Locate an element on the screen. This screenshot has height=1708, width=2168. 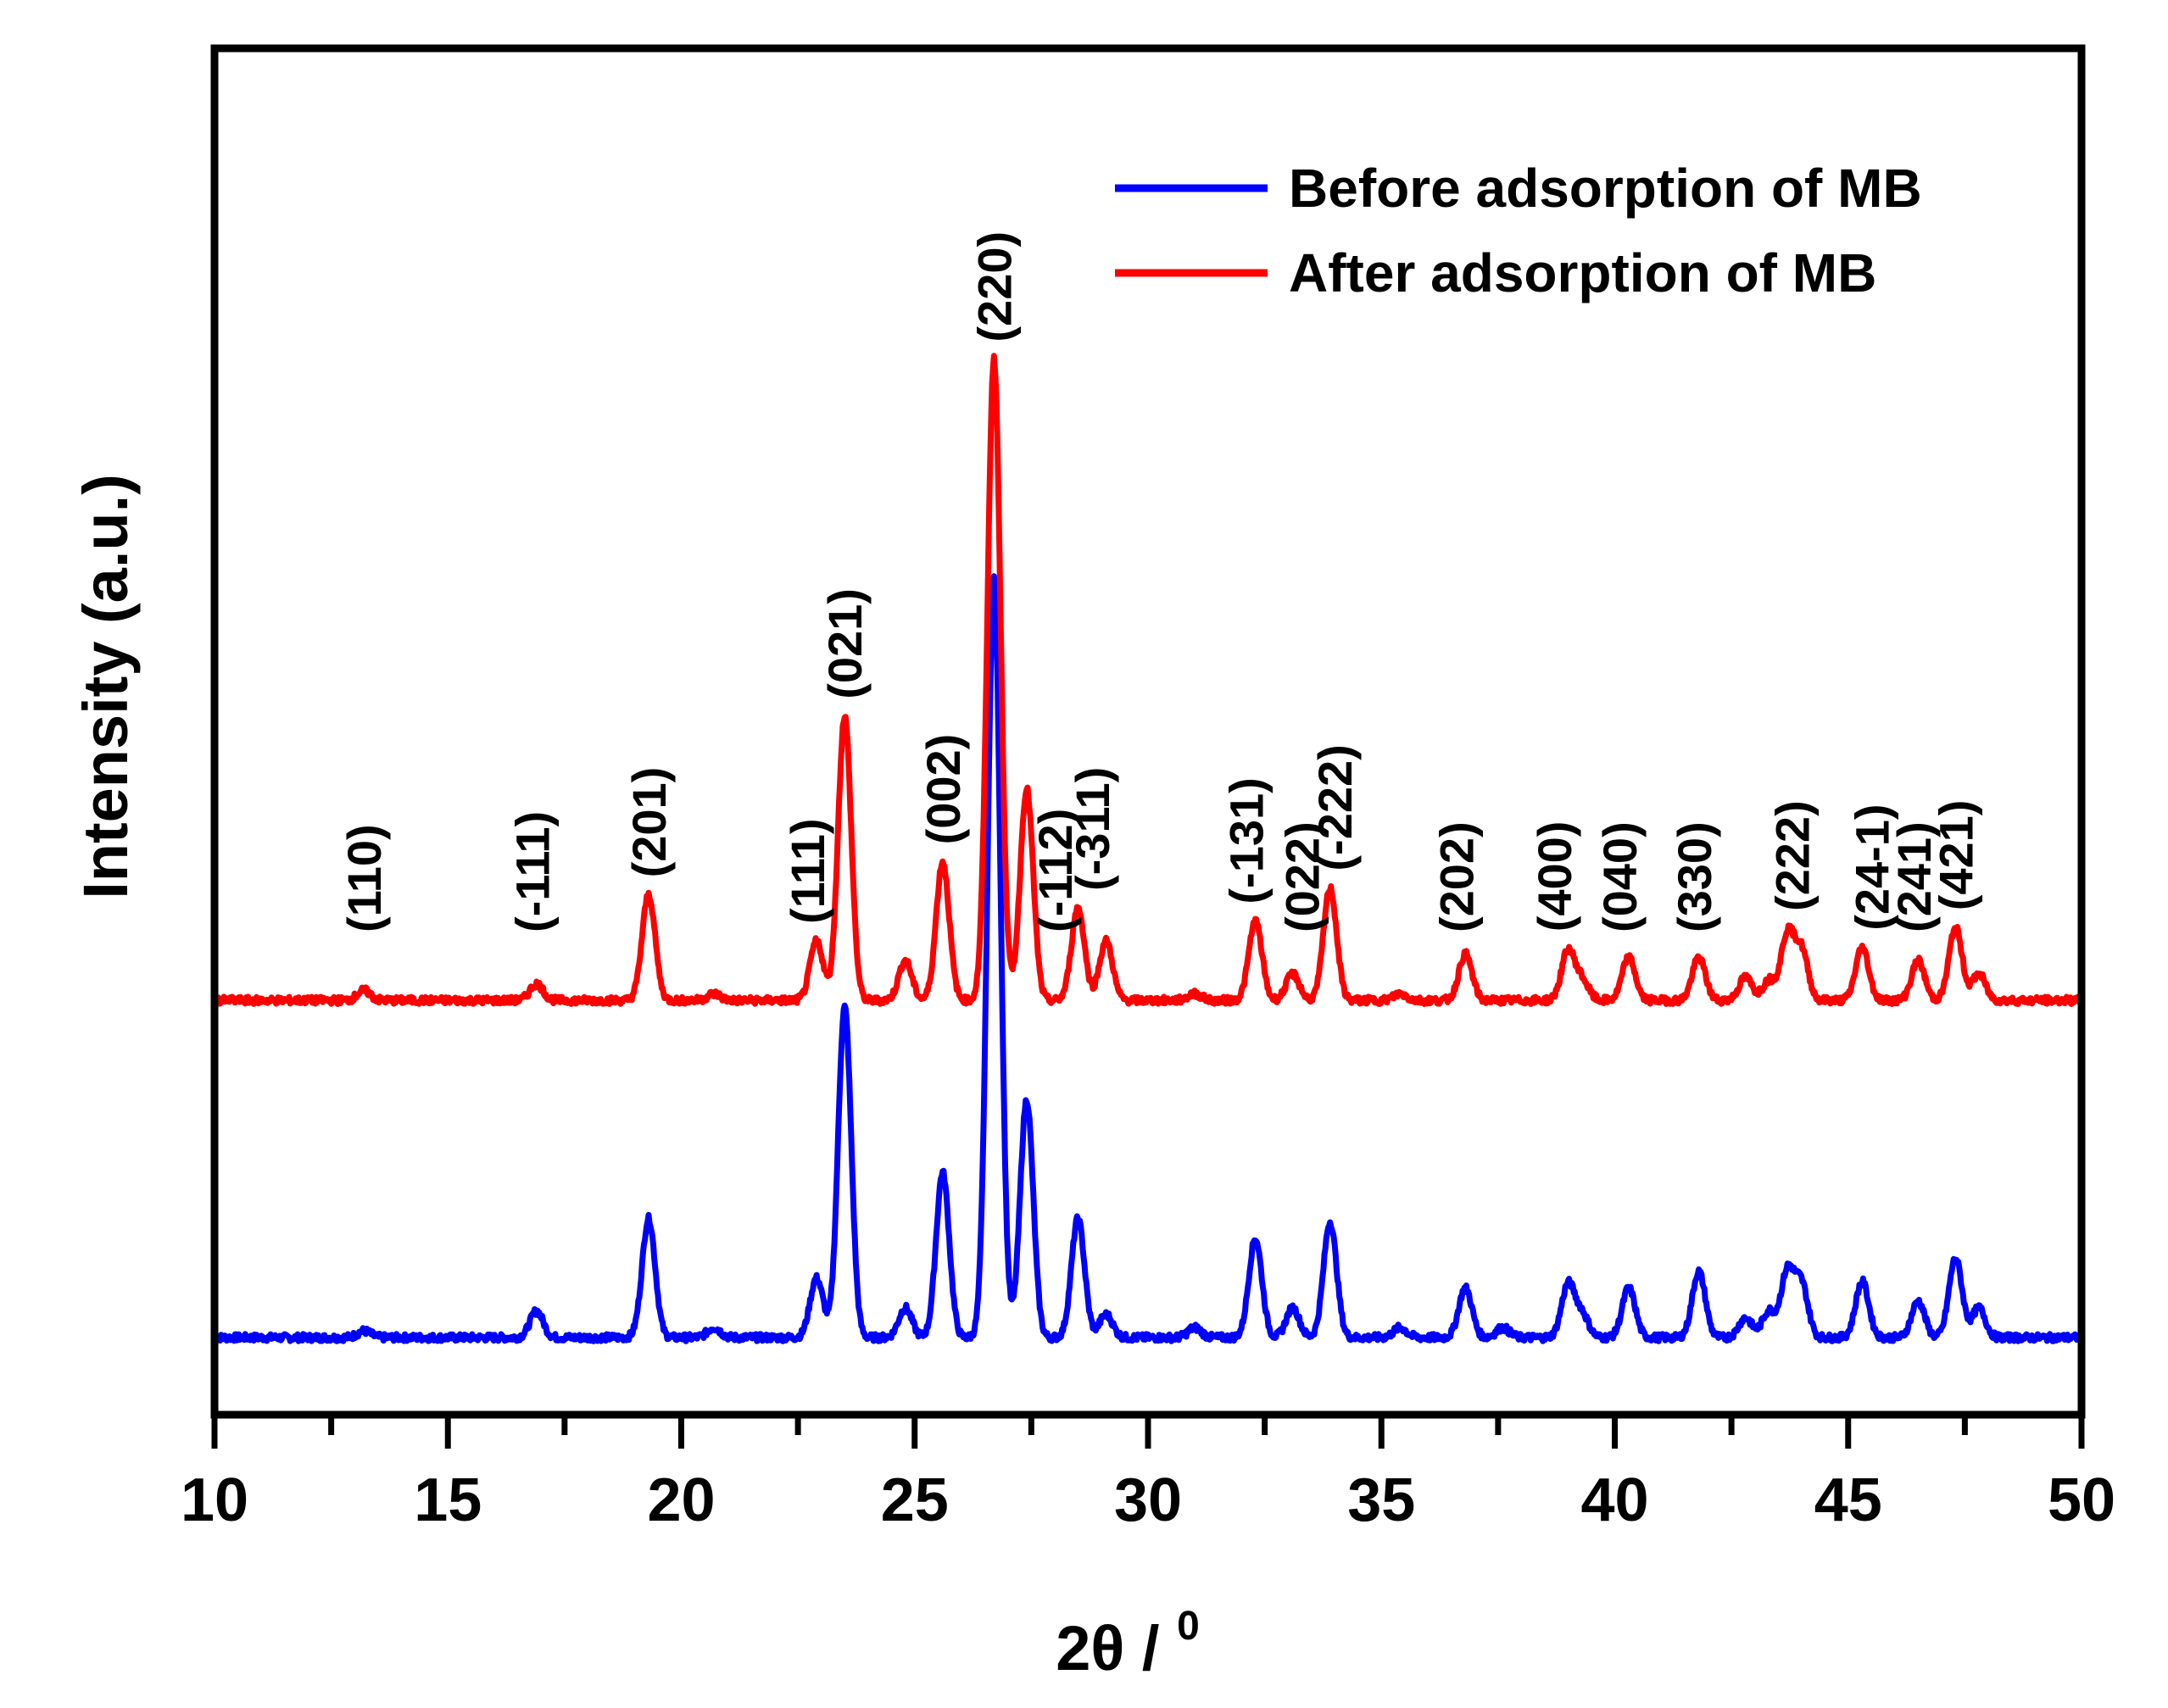
hkl-label: (002) is located at coordinates (943, 789).